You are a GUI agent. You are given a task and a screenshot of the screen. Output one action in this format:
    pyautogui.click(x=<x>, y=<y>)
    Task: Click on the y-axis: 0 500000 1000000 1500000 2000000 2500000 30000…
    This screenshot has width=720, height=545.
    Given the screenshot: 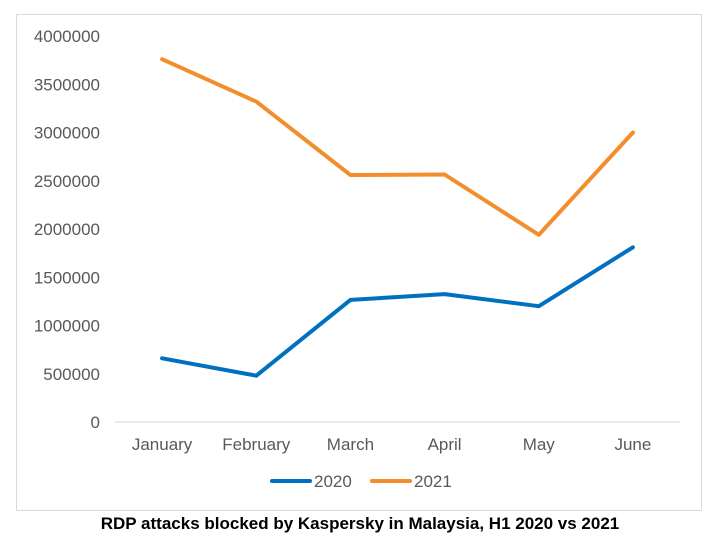 What is the action you would take?
    pyautogui.click(x=67, y=229)
    